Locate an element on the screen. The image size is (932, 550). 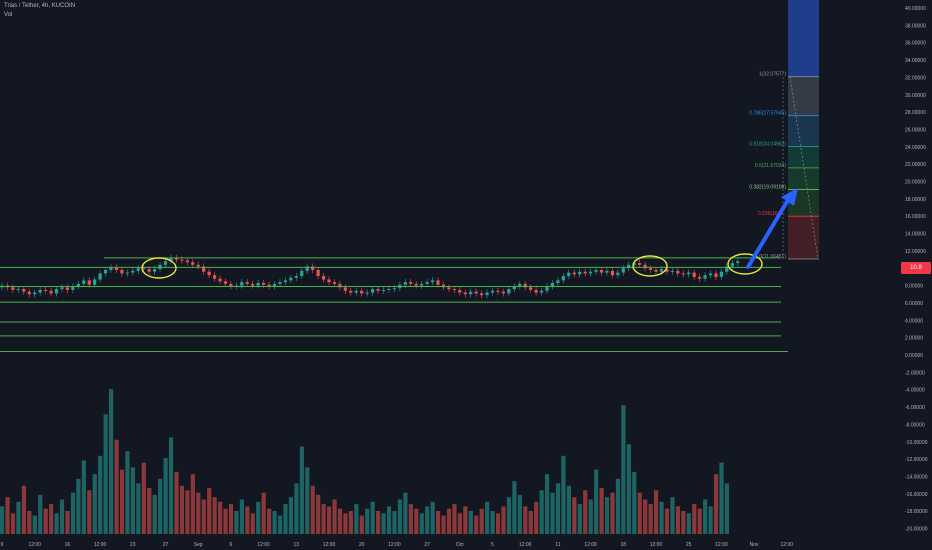
y-axis-tick-label: 34.00000 is located at coordinates (915, 61).